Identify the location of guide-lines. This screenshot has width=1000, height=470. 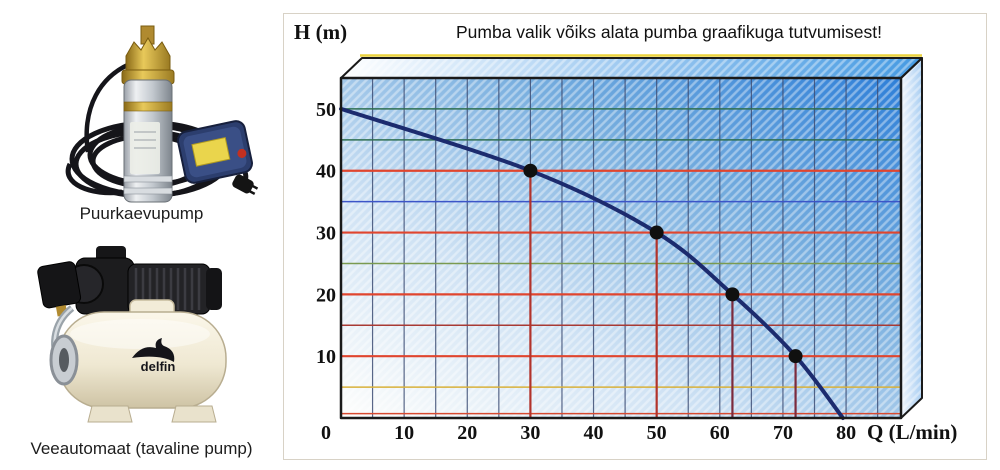
(663, 294).